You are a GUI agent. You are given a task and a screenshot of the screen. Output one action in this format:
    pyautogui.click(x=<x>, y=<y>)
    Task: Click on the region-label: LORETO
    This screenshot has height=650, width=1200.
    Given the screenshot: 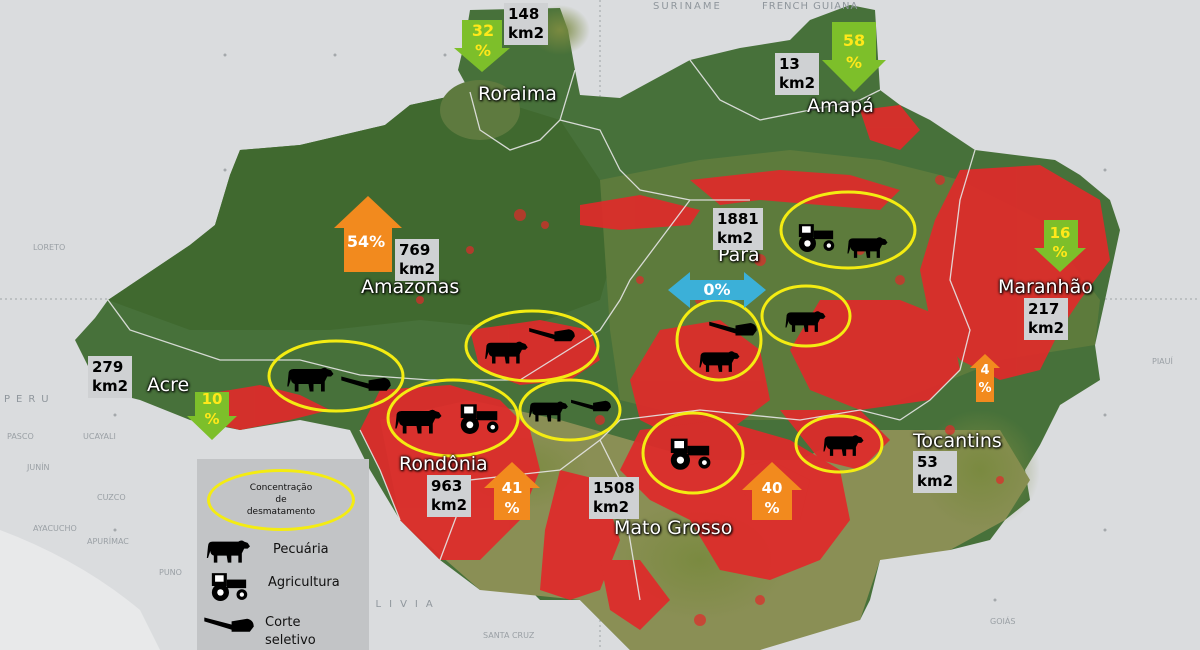 What is the action you would take?
    pyautogui.click(x=49, y=247)
    